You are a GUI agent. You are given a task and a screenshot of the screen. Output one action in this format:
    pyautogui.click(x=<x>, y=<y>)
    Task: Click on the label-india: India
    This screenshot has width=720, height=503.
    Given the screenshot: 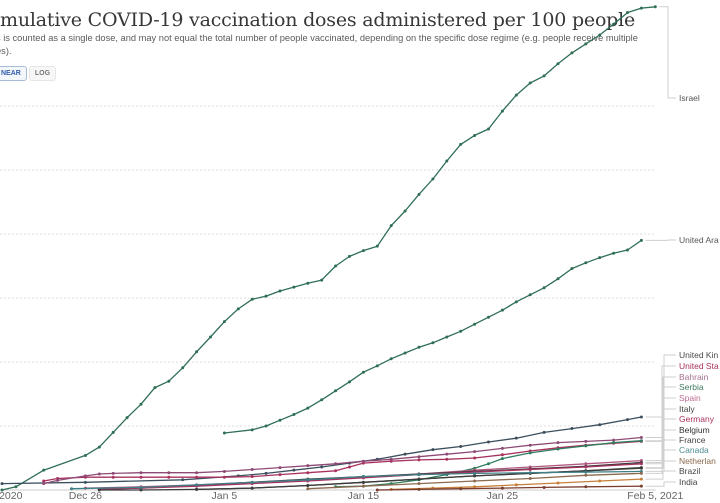 What is the action you would take?
    pyautogui.click(x=688, y=482)
    